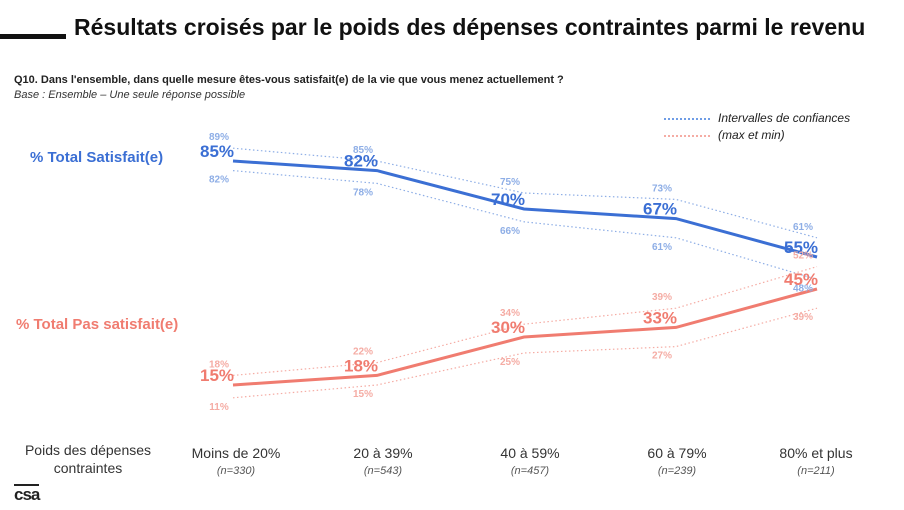 Image resolution: width=904 pixels, height=510 pixels. What do you see at coordinates (816, 462) in the screenshot?
I see `category-label: 80% et plus (n=211)` at bounding box center [816, 462].